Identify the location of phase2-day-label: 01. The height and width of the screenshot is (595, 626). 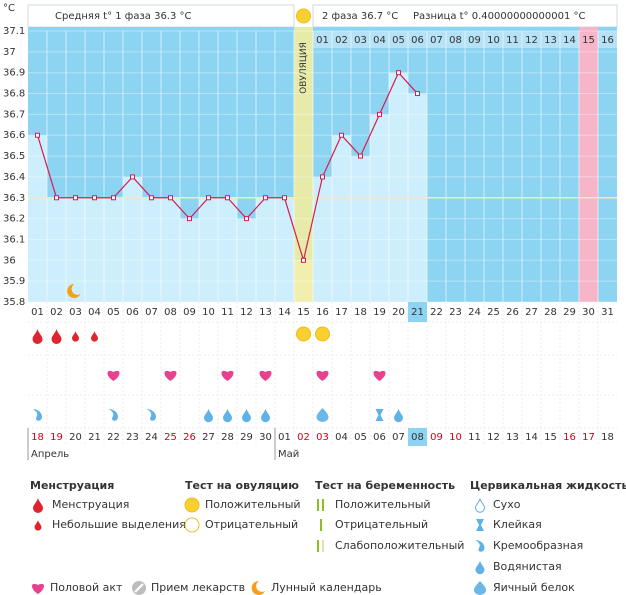
(322, 40).